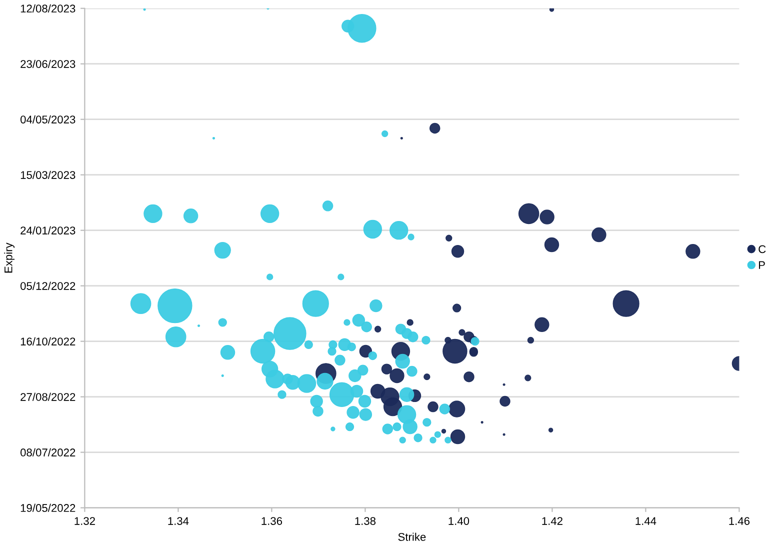 This screenshot has width=770, height=558. Describe the element at coordinates (412, 536) in the screenshot. I see `x-axis-title: Strike` at that location.